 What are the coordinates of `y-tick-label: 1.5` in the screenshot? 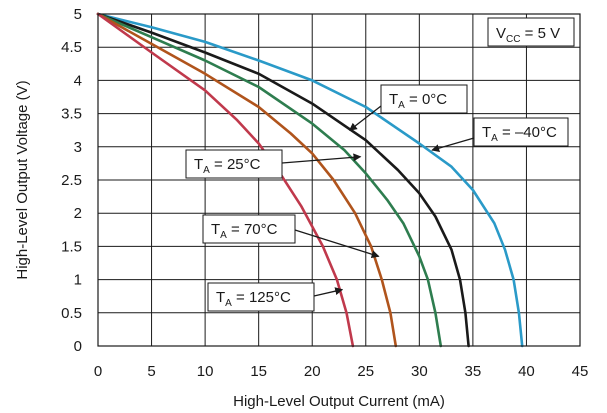 It's located at (71, 246).